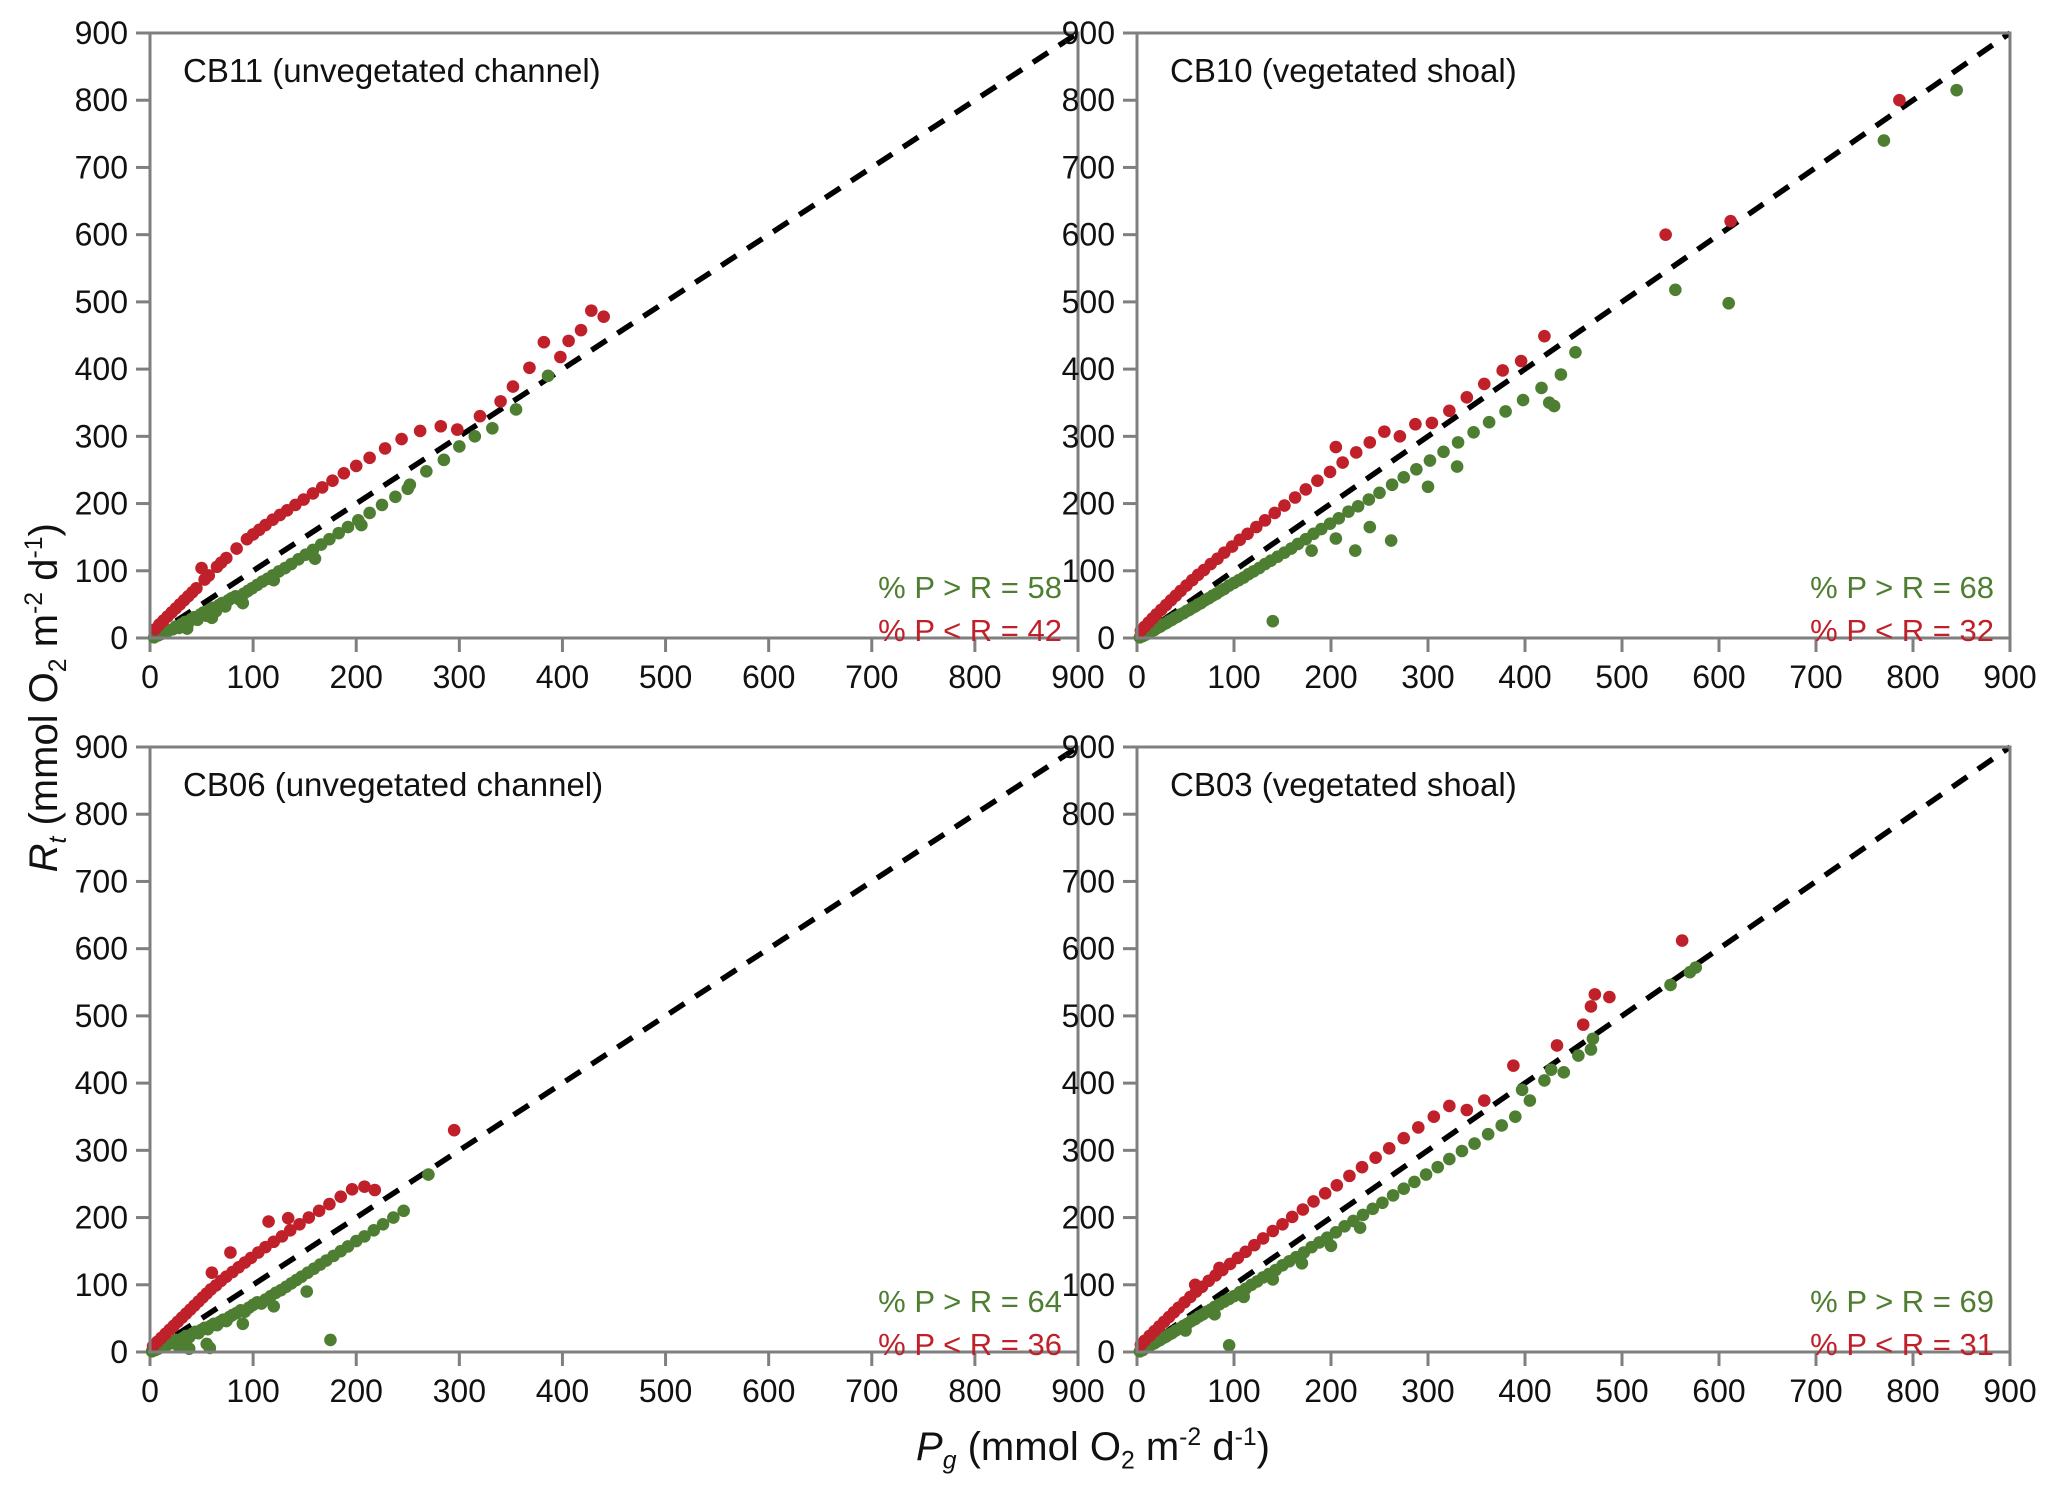 The width and height of the screenshot is (2067, 1505). I want to click on panel-title-cb10: CB10 (vegetated shoal), so click(1343, 70).